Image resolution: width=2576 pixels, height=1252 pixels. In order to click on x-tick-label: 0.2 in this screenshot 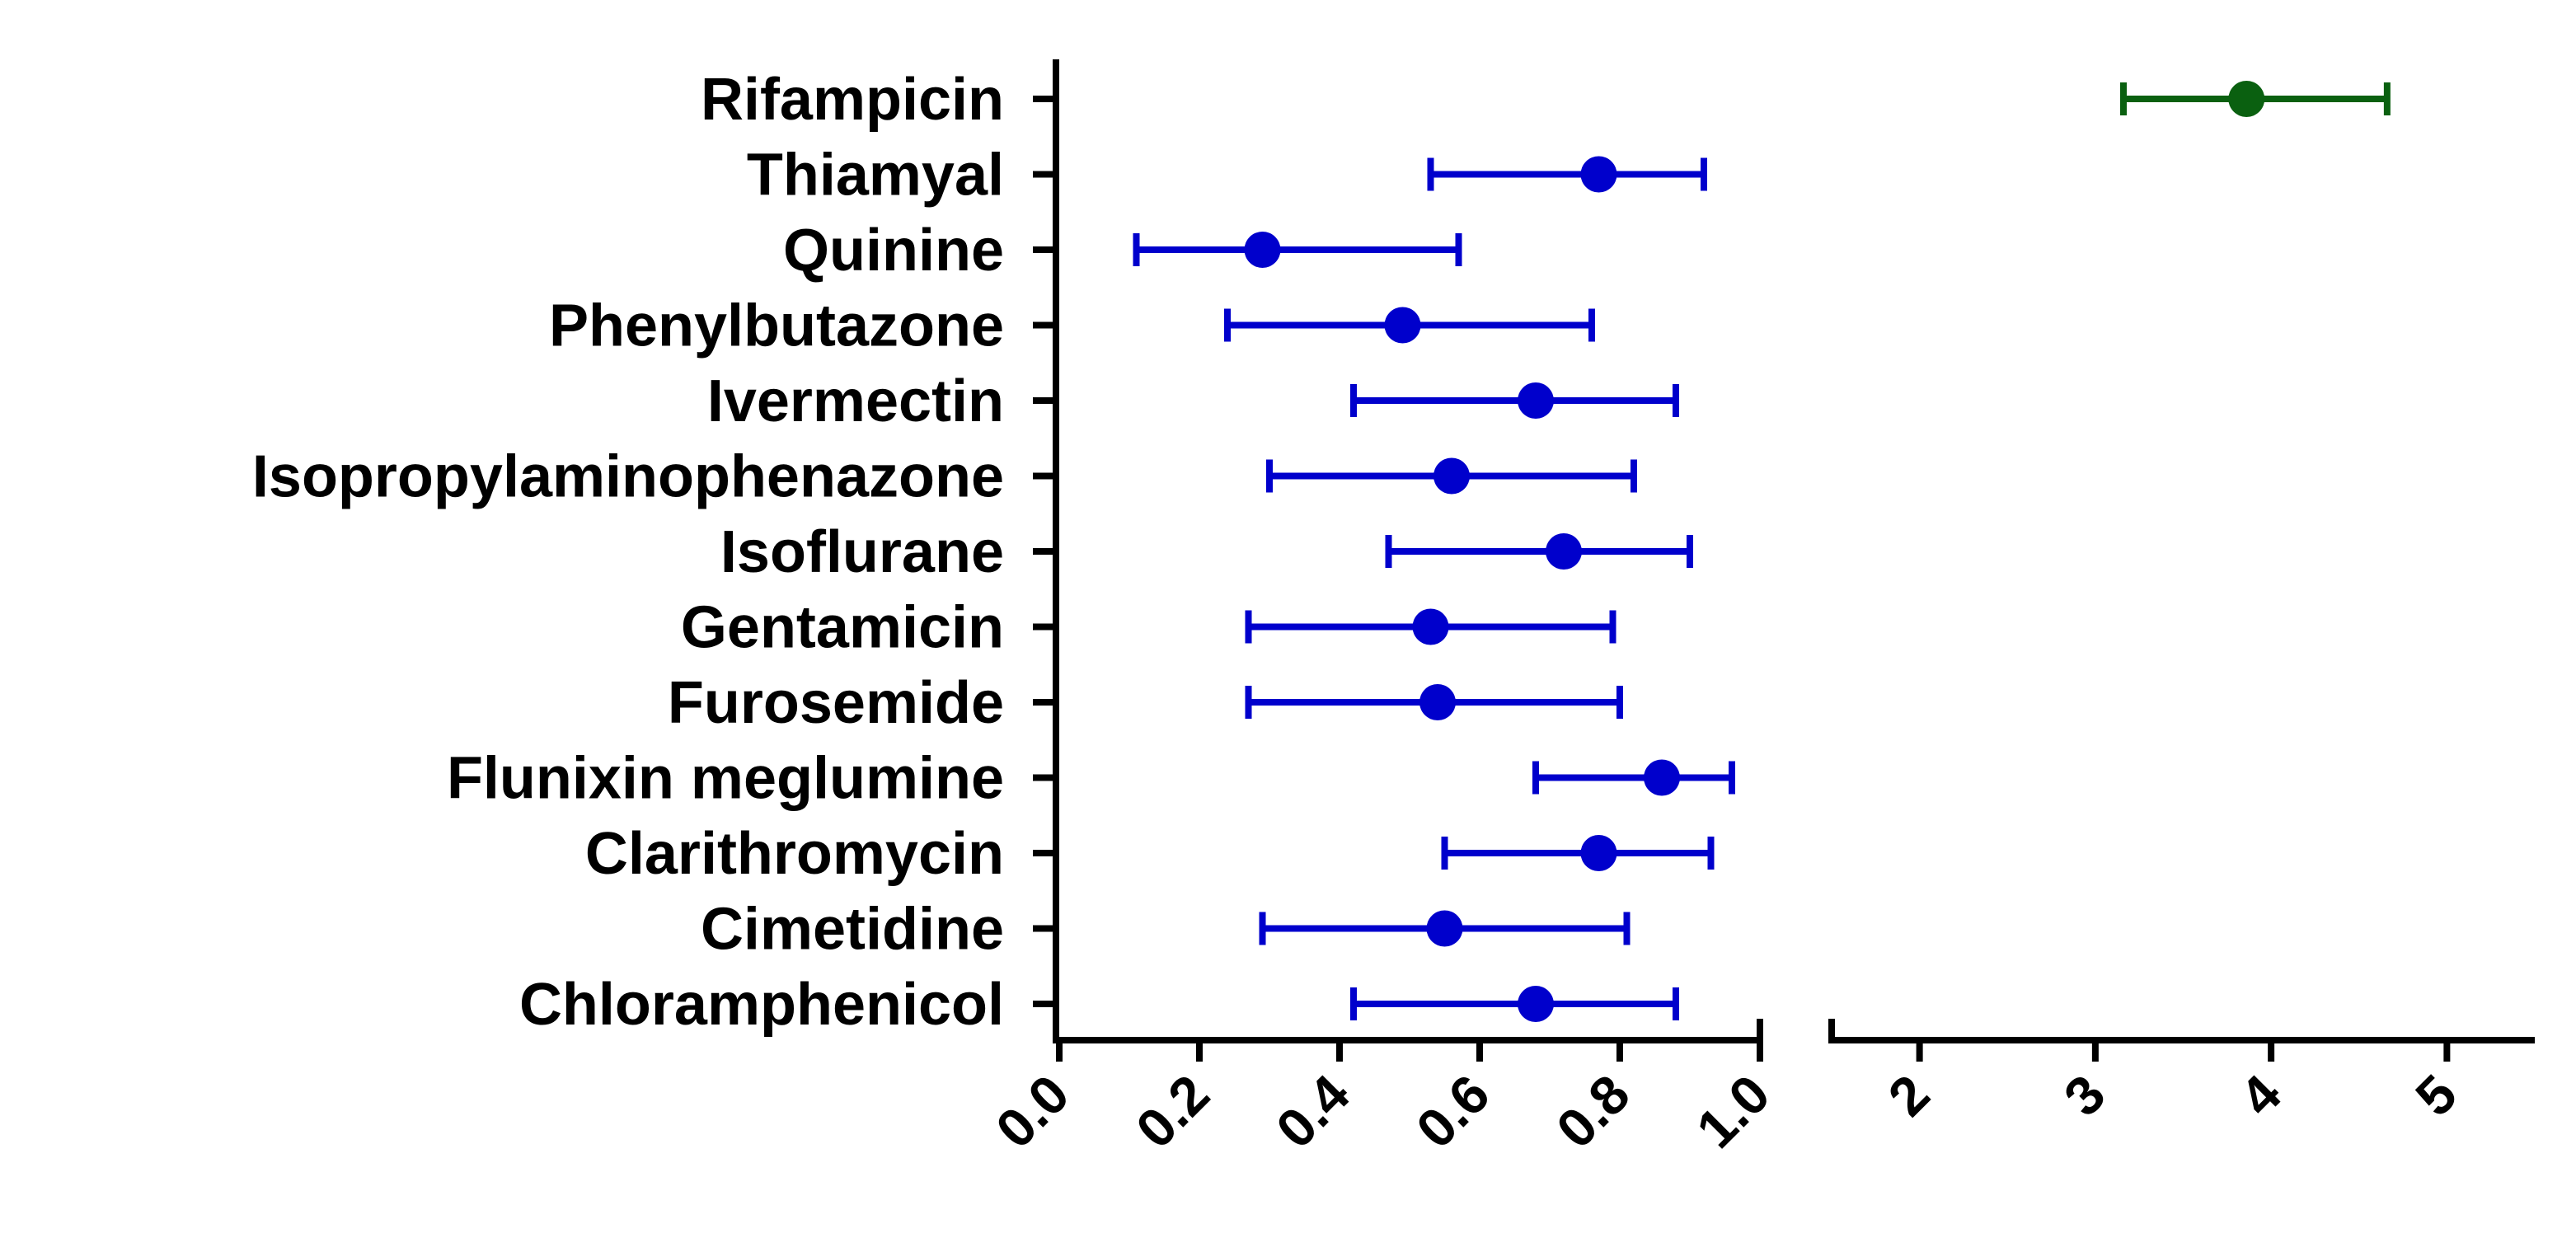, I will do `click(1172, 1111)`.